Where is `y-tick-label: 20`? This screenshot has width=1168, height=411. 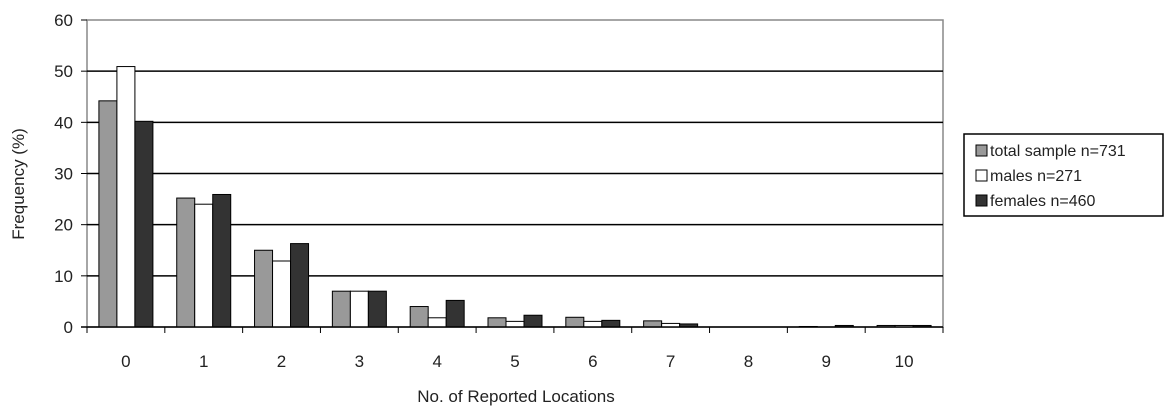
y-tick-label: 20 is located at coordinates (63, 225).